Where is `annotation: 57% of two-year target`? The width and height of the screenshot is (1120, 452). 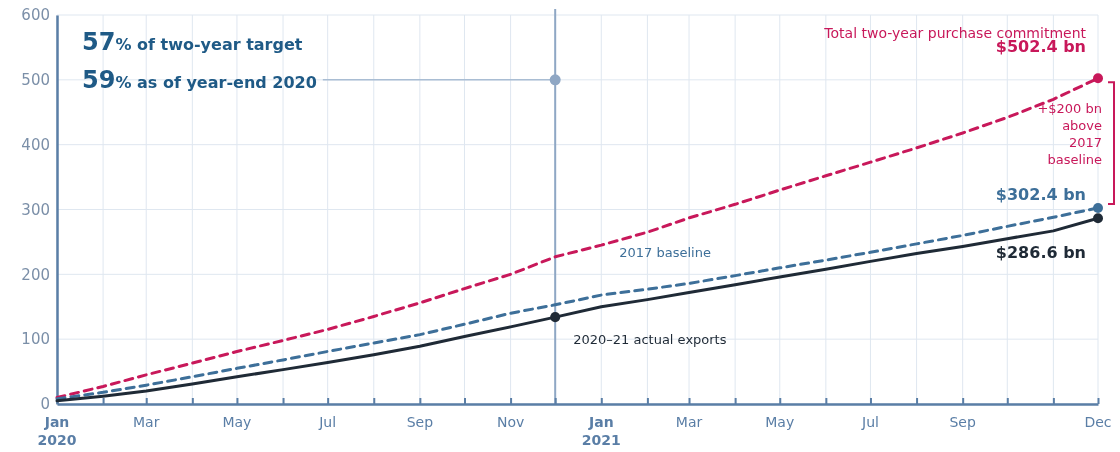
annotation: 57% of two-year target is located at coordinates (192, 42).